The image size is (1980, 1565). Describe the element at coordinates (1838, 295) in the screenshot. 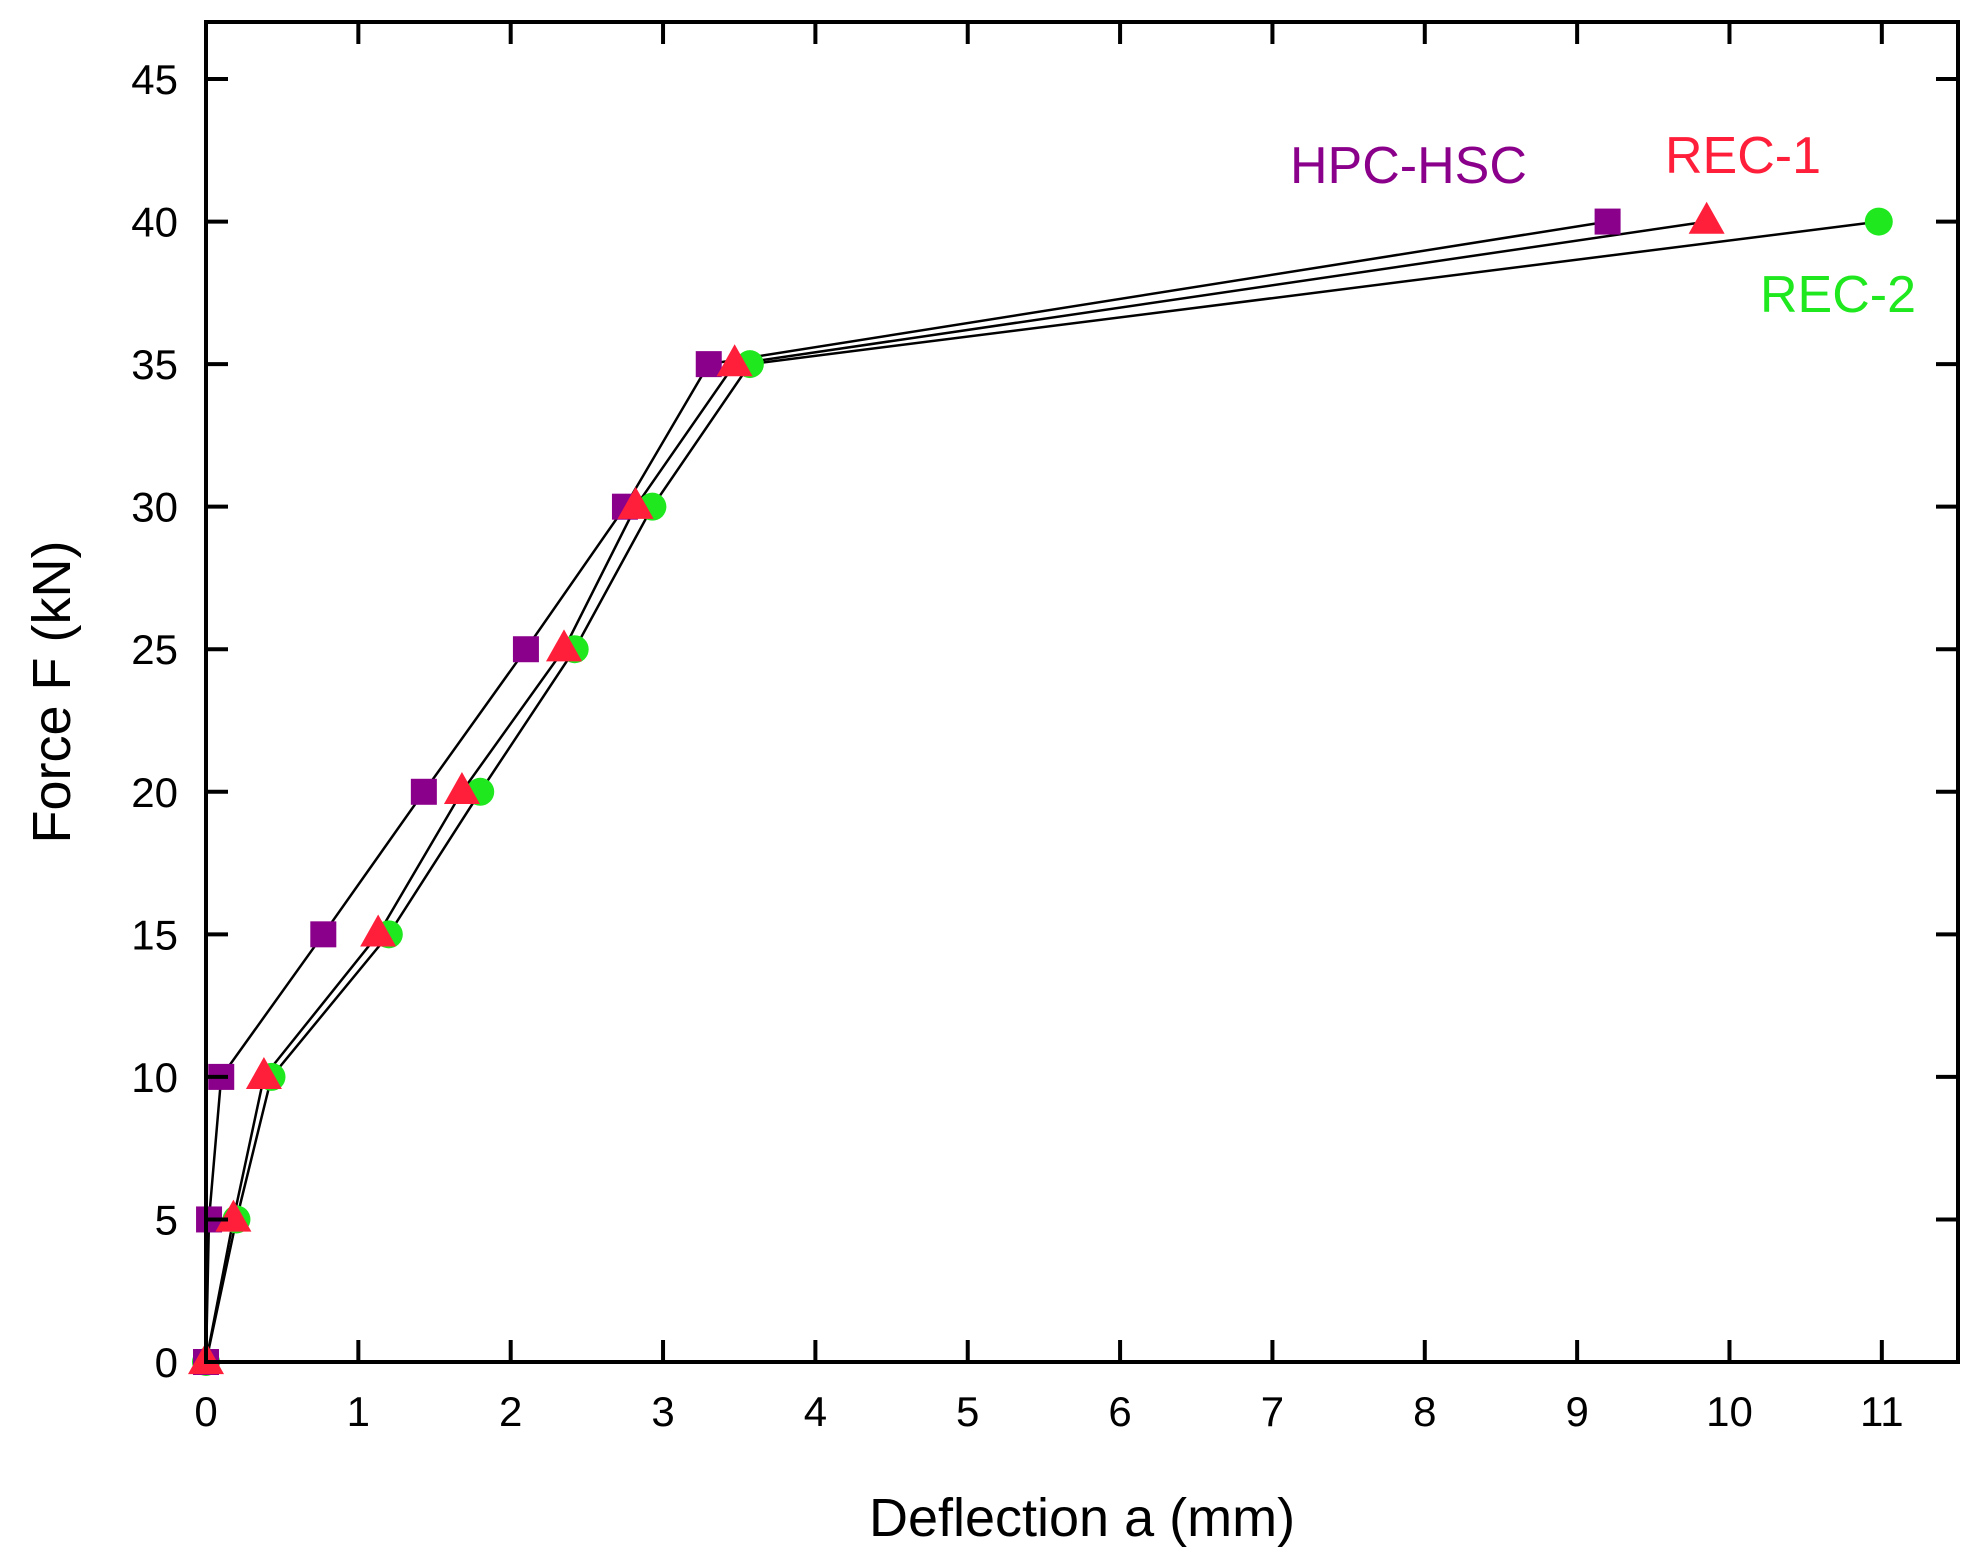

I see `series-label-rec-2: REC-2` at that location.